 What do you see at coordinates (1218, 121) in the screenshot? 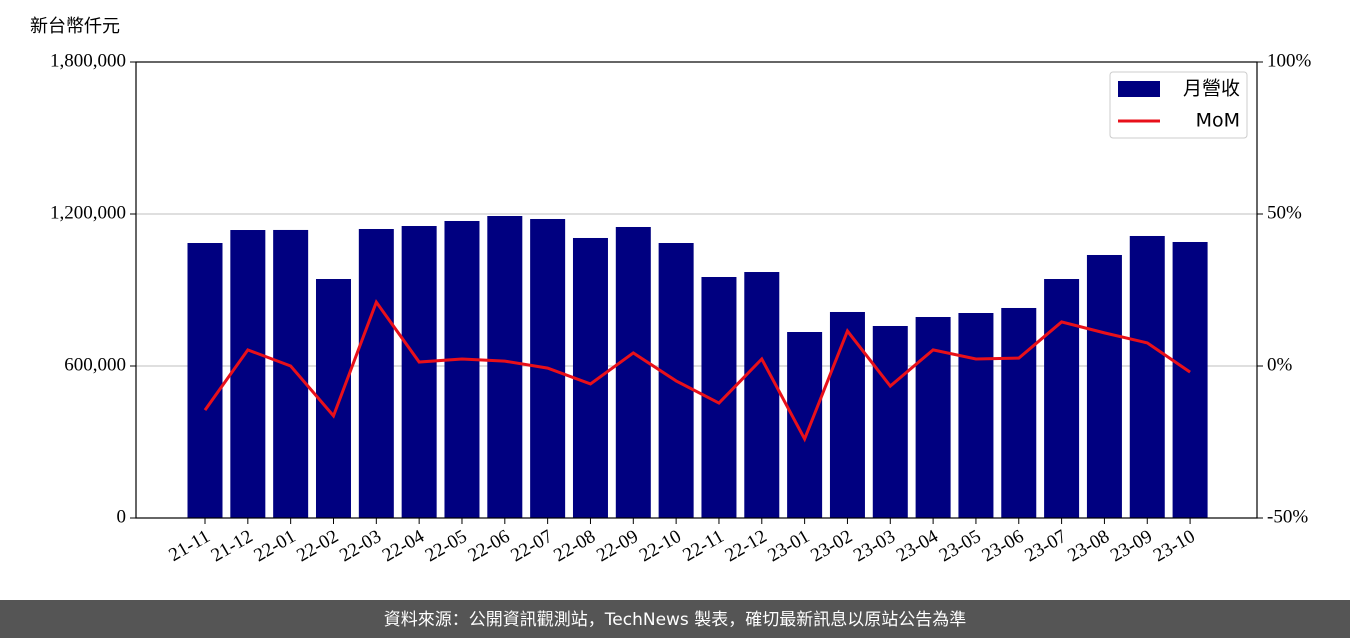
I see `legend-label: MoM` at bounding box center [1218, 121].